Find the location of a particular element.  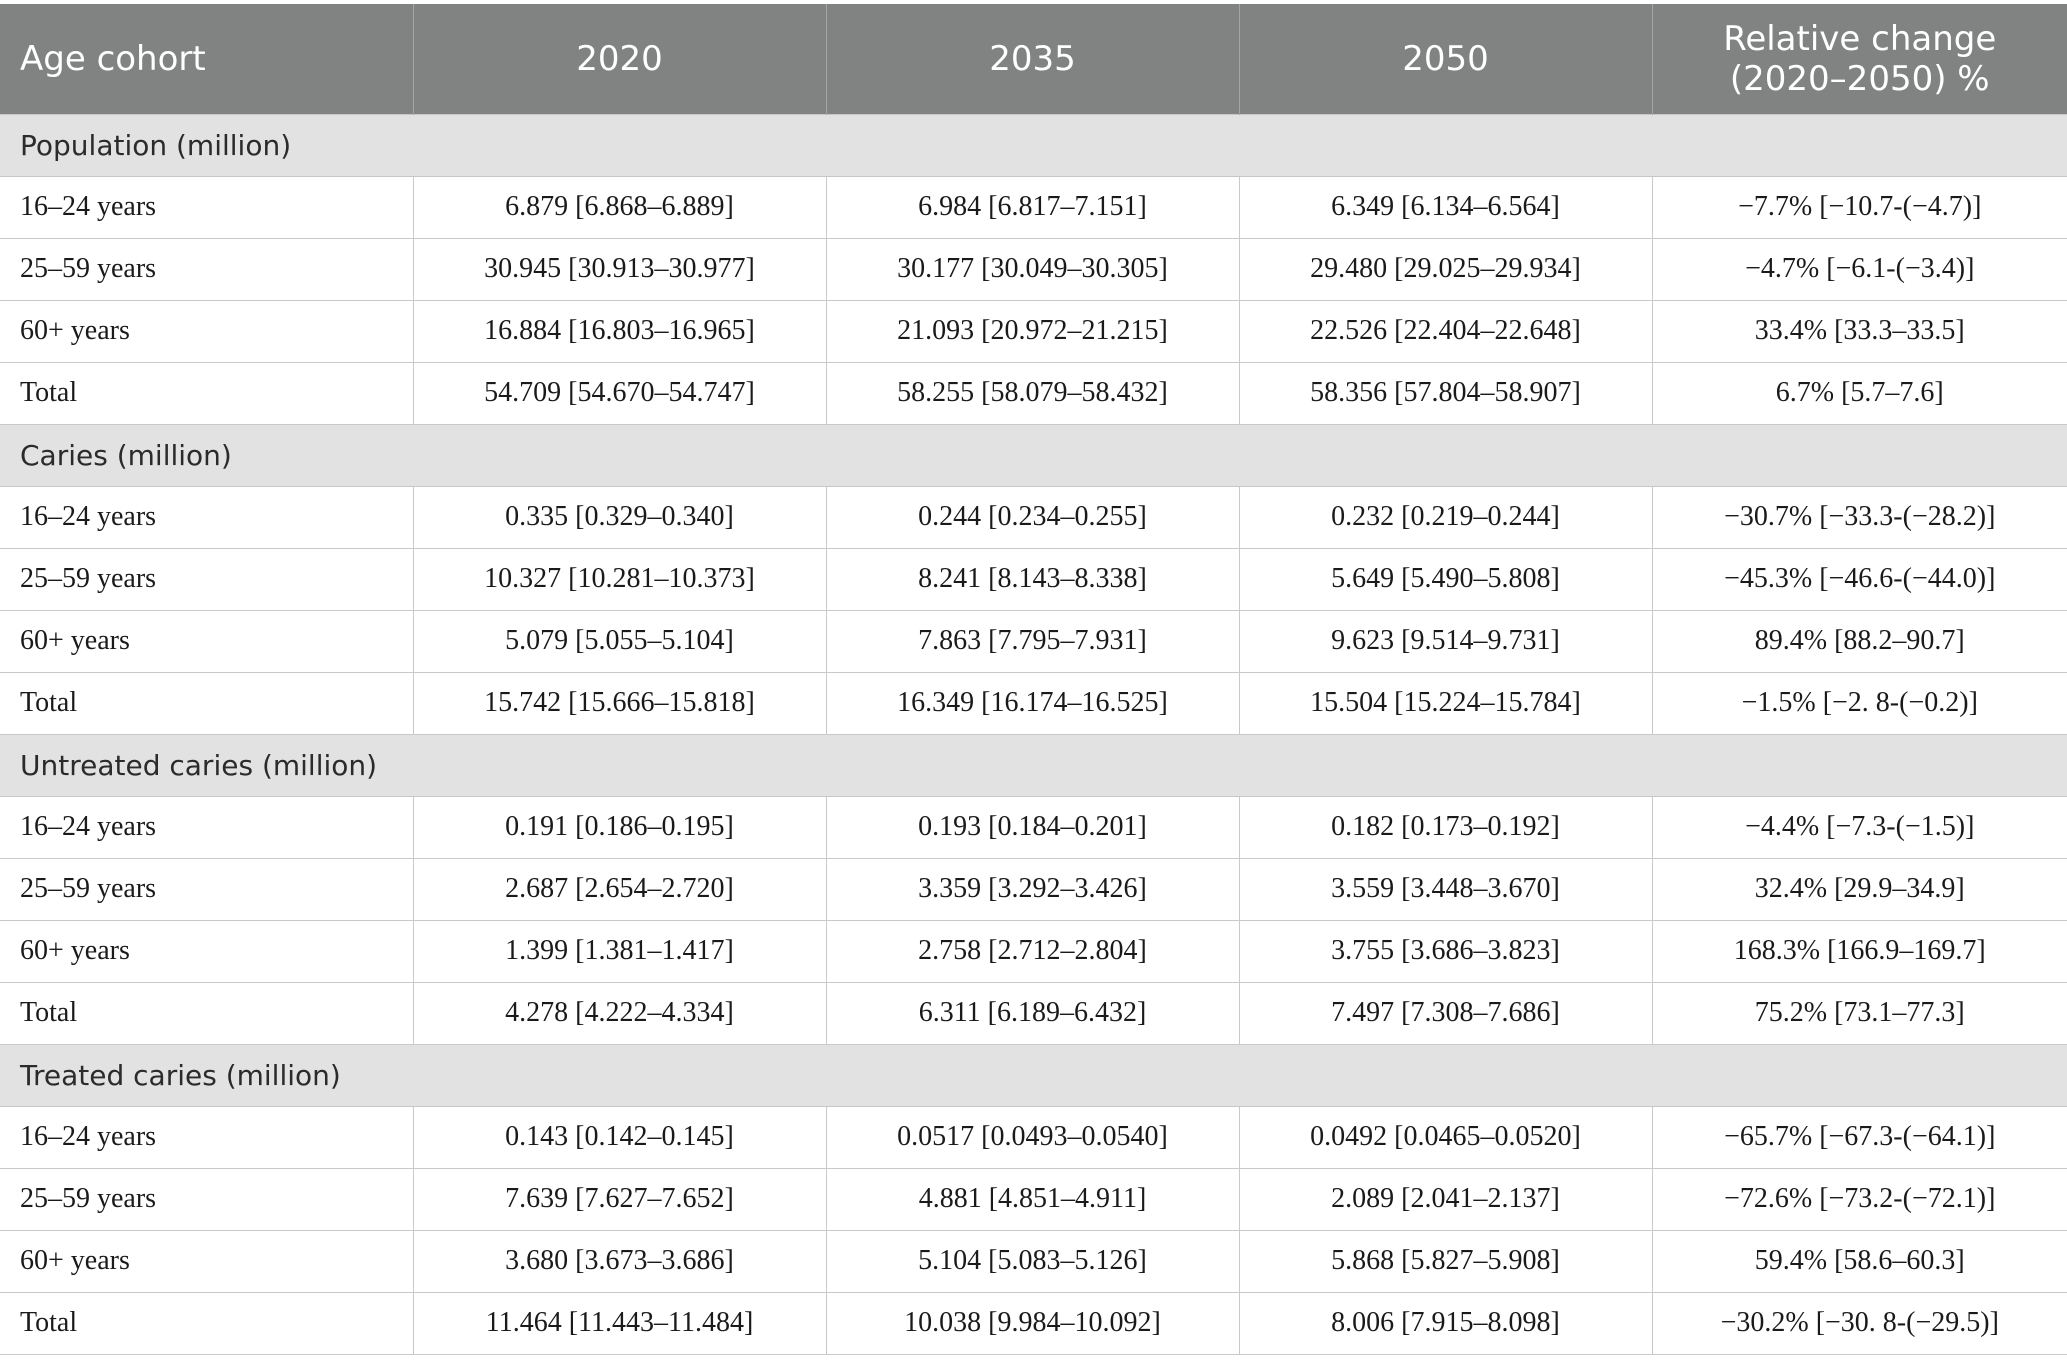

cell-2050: 7.497 [7.308–7.686] is located at coordinates (1445, 1013).